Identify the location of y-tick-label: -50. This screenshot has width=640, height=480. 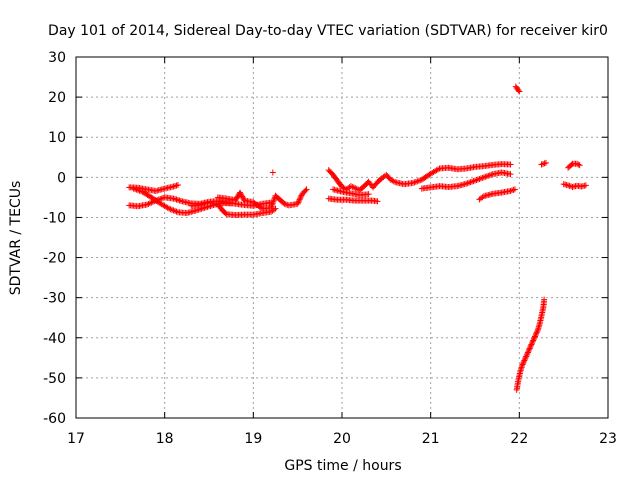
(54, 379).